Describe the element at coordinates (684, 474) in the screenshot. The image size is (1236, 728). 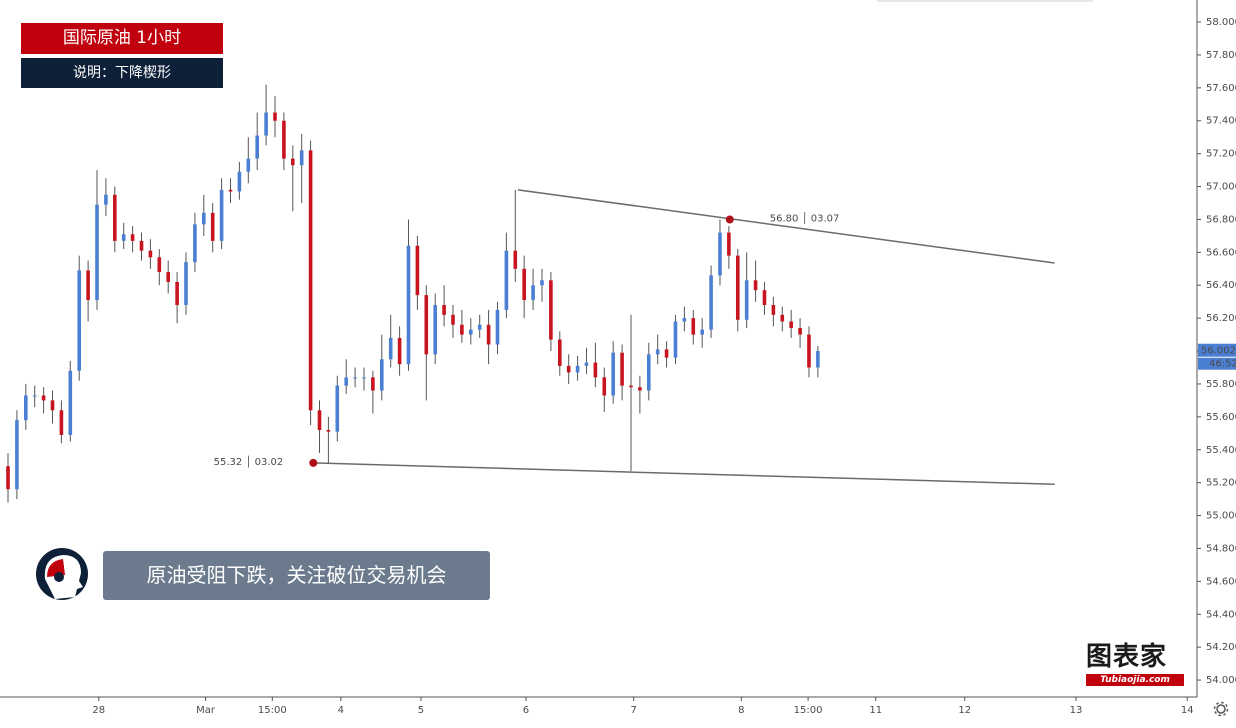
I see `trendline` at that location.